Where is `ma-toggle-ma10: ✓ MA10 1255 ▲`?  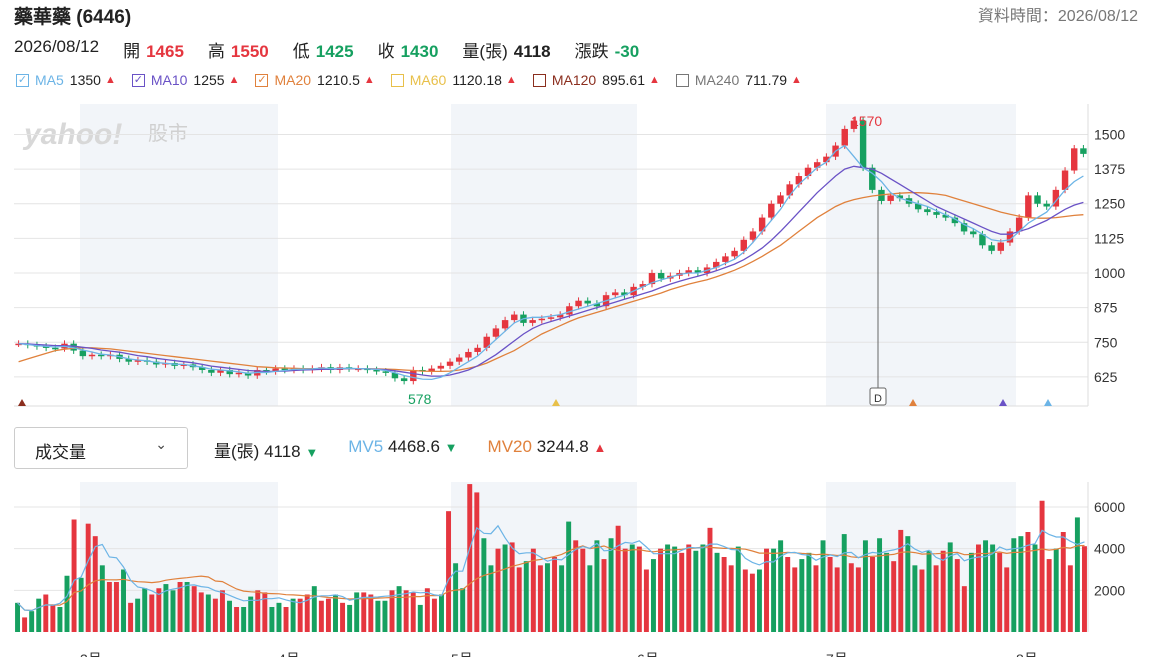
ma-toggle-ma10: ✓ MA10 1255 ▲ is located at coordinates (185, 80).